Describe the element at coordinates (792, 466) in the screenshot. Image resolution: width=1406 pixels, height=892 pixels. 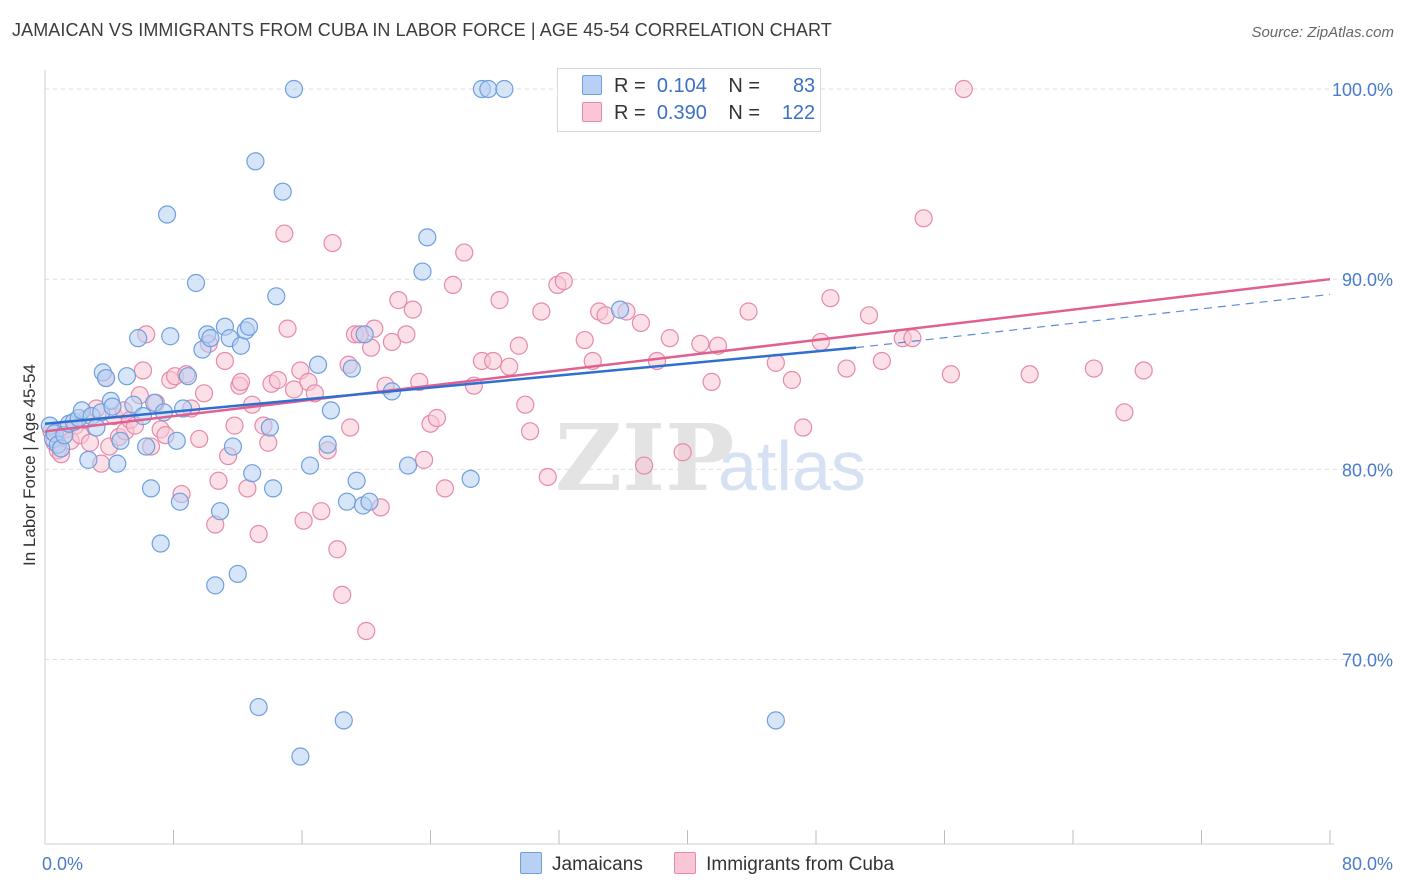
I see `watermark-atlas: atlas` at that location.